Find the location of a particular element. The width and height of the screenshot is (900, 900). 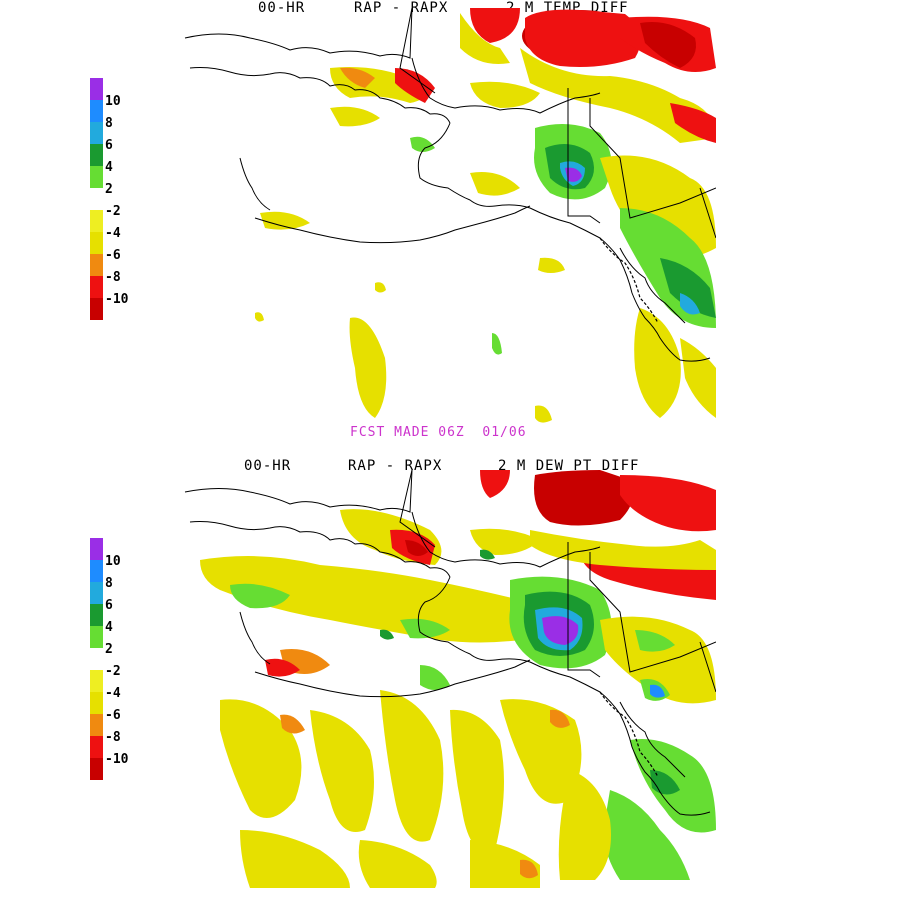

legend-label: -8 is located at coordinates (113, 737).